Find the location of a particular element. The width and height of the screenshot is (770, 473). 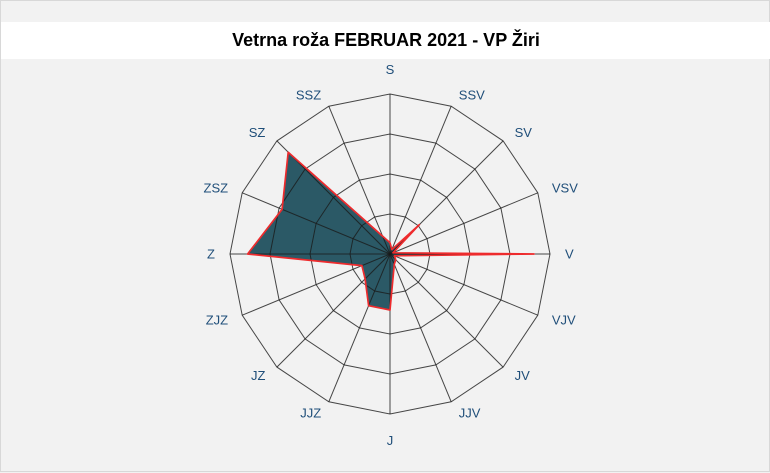

direction-label-VSV: VSV is located at coordinates (565, 188).